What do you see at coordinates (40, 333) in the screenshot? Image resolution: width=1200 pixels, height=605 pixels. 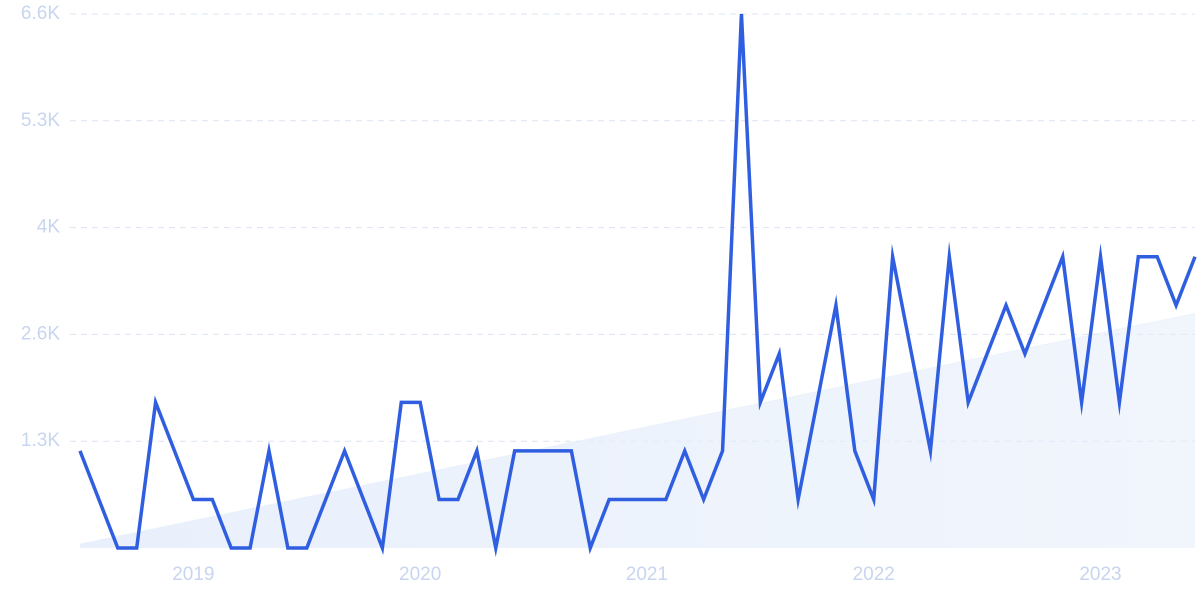 I see `y-tick-label: 2.6K` at bounding box center [40, 333].